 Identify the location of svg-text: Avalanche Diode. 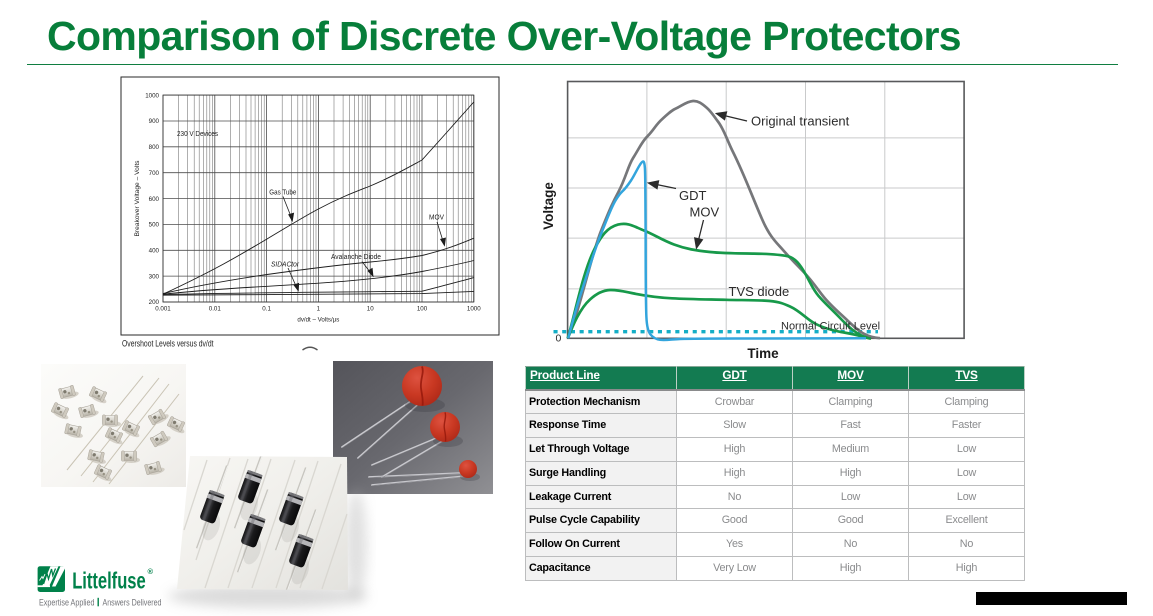
(356, 257).